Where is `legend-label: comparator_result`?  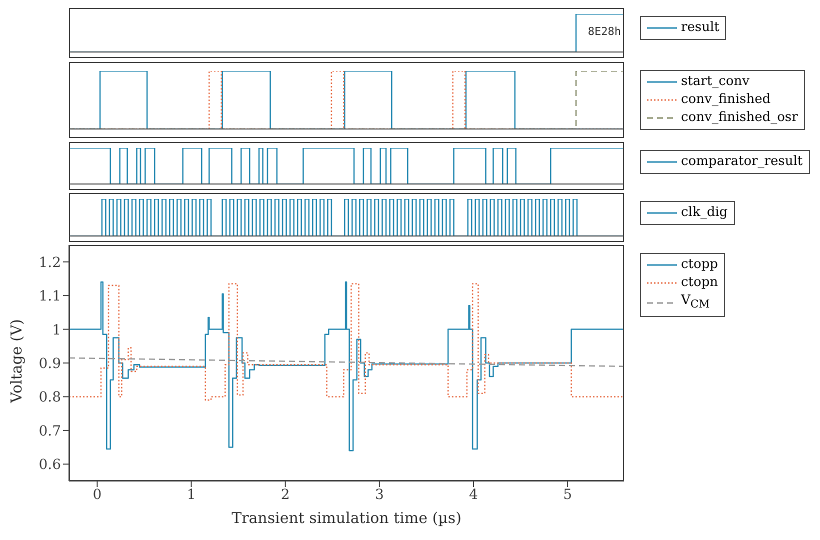
legend-label: comparator_result is located at coordinates (742, 162).